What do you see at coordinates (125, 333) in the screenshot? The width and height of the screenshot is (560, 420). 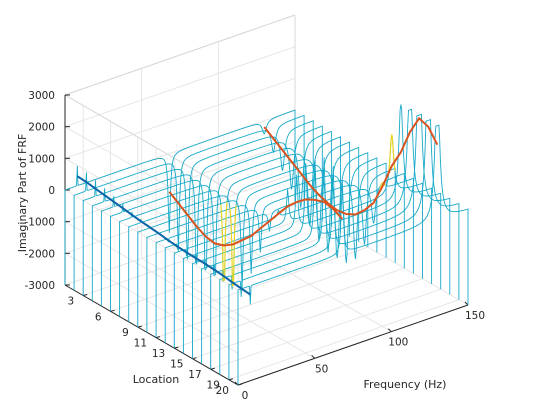 I see `y-tick-label: 9` at bounding box center [125, 333].